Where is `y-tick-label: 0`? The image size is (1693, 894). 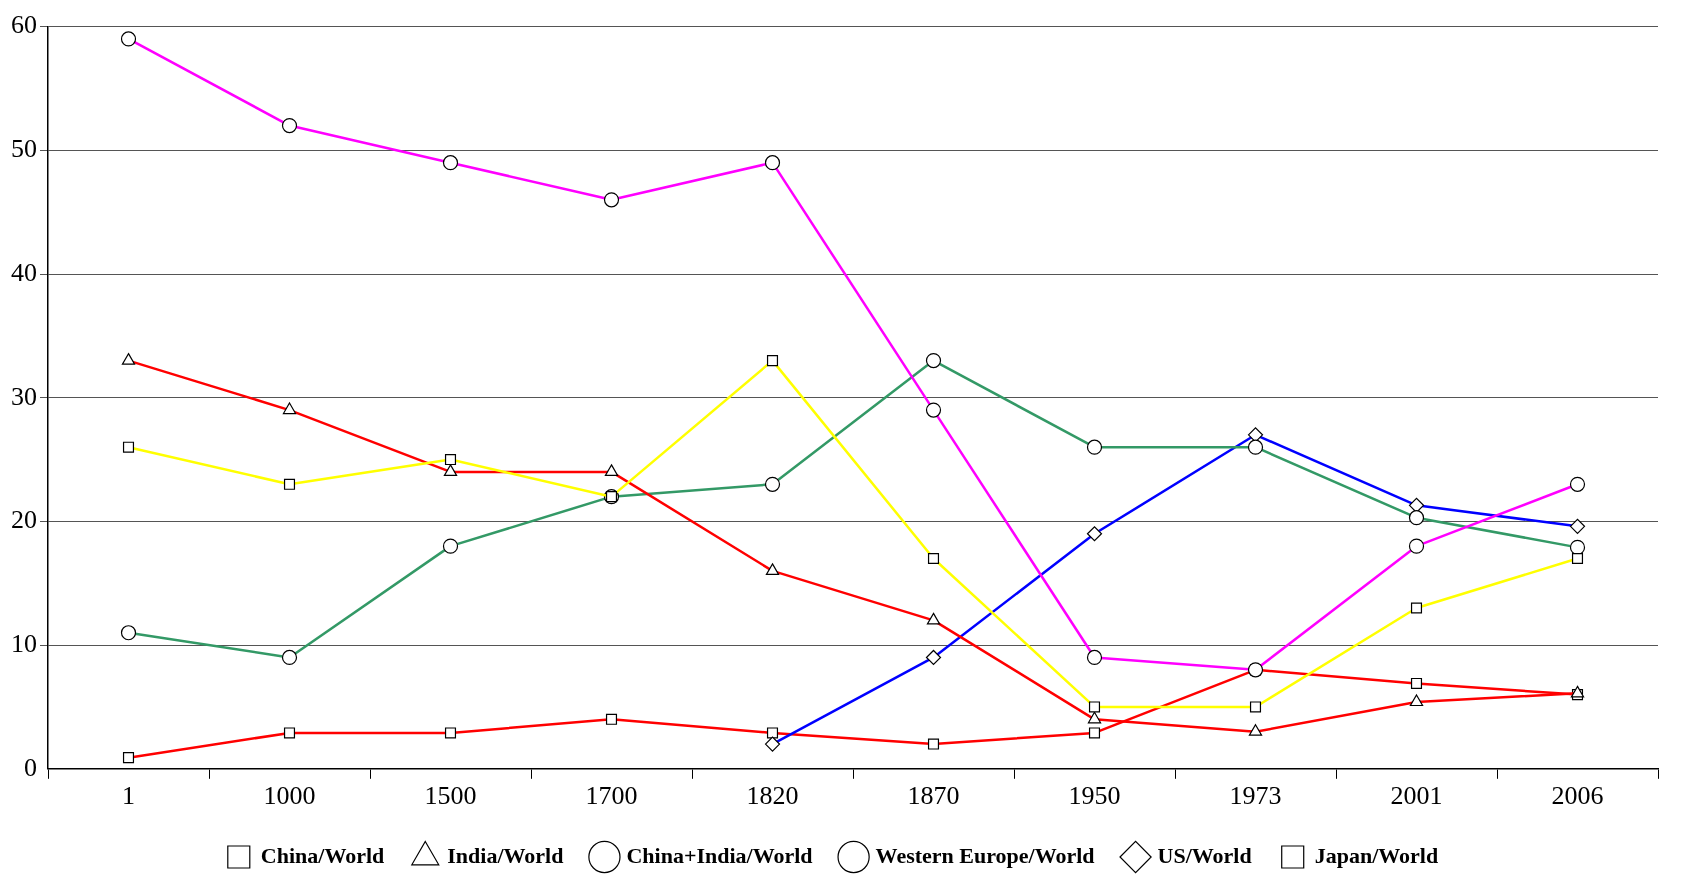 y-tick-label: 0 is located at coordinates (30, 767).